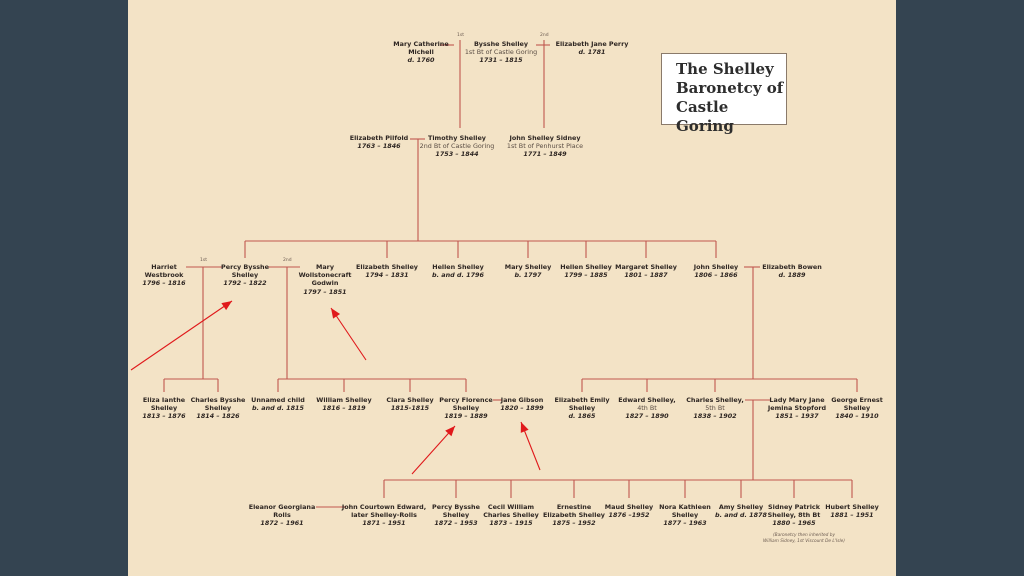 The image size is (1024, 576). Describe the element at coordinates (218, 408) in the screenshot. I see `person-charles-bysshe-shelley: Charles Bysshe Shelley 1814 – 1826` at that location.